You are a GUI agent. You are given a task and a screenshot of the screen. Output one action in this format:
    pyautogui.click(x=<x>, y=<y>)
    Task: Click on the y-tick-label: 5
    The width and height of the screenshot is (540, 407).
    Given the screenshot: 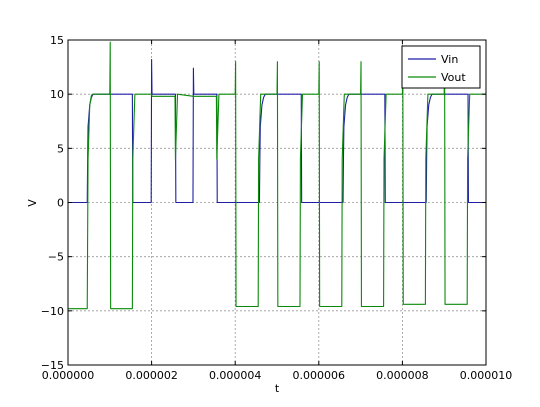 What is the action you would take?
    pyautogui.click(x=60, y=148)
    